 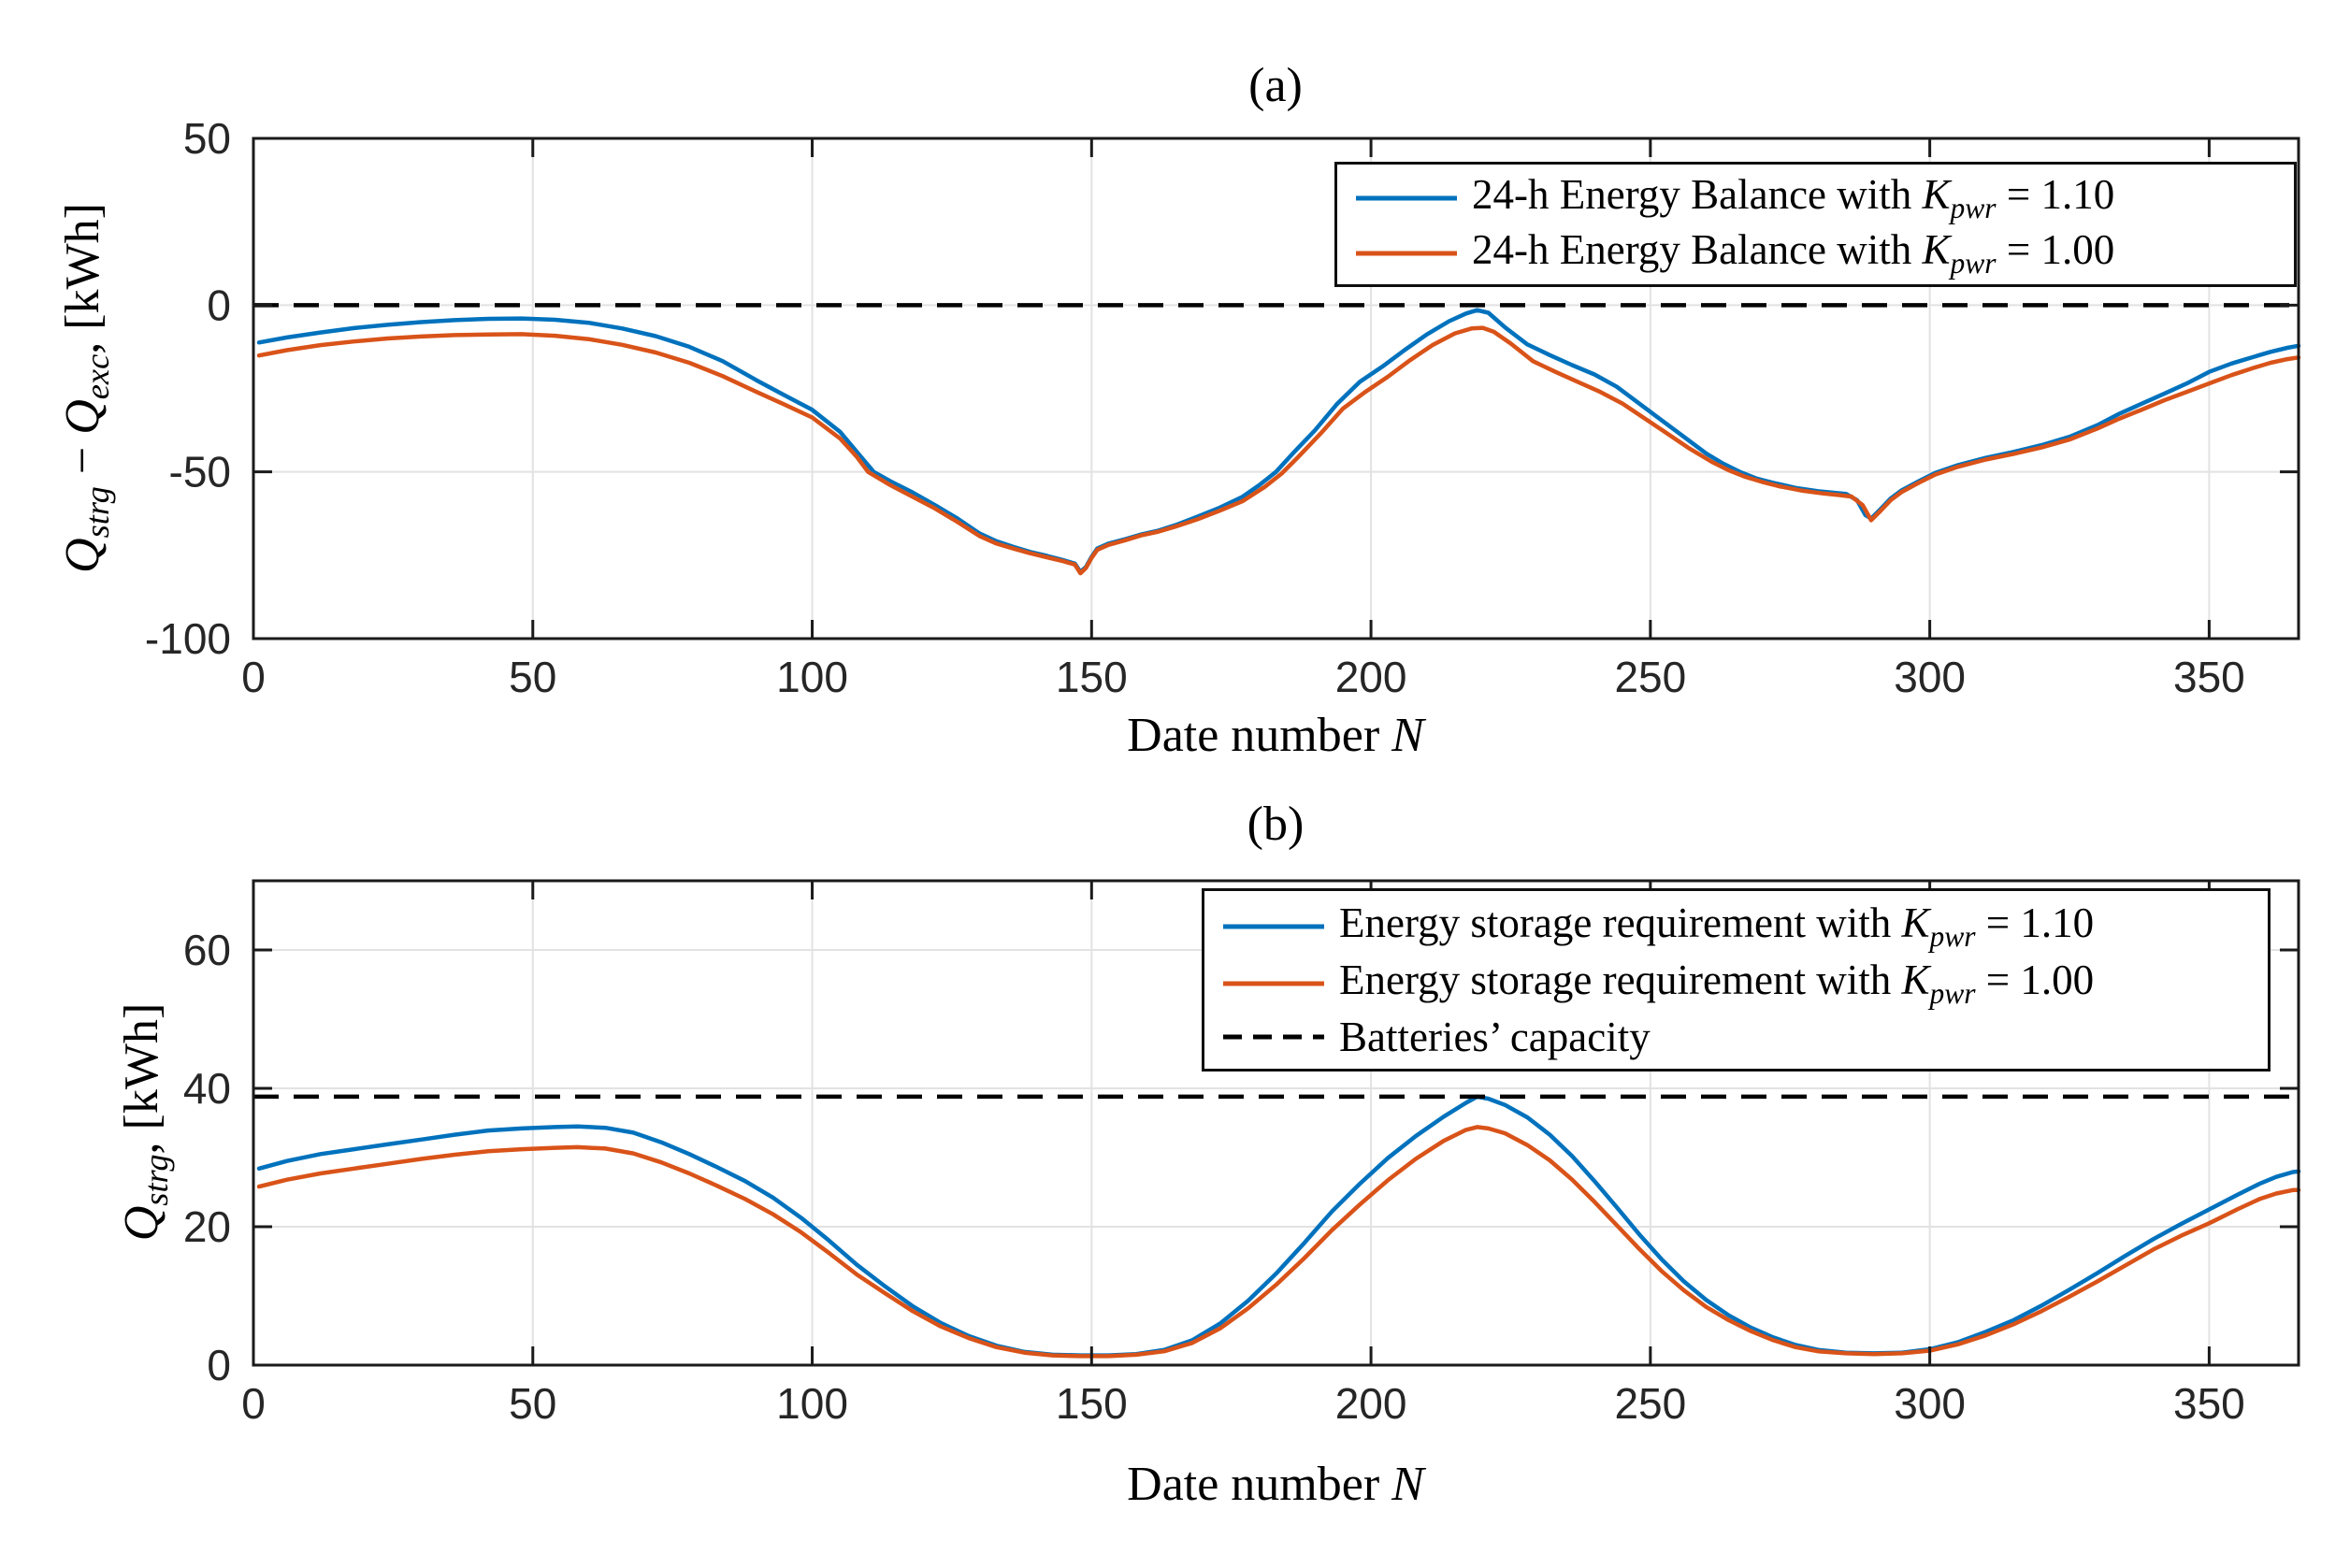 I want to click on plot-a-x-tick-label: 0, so click(x=253, y=677).